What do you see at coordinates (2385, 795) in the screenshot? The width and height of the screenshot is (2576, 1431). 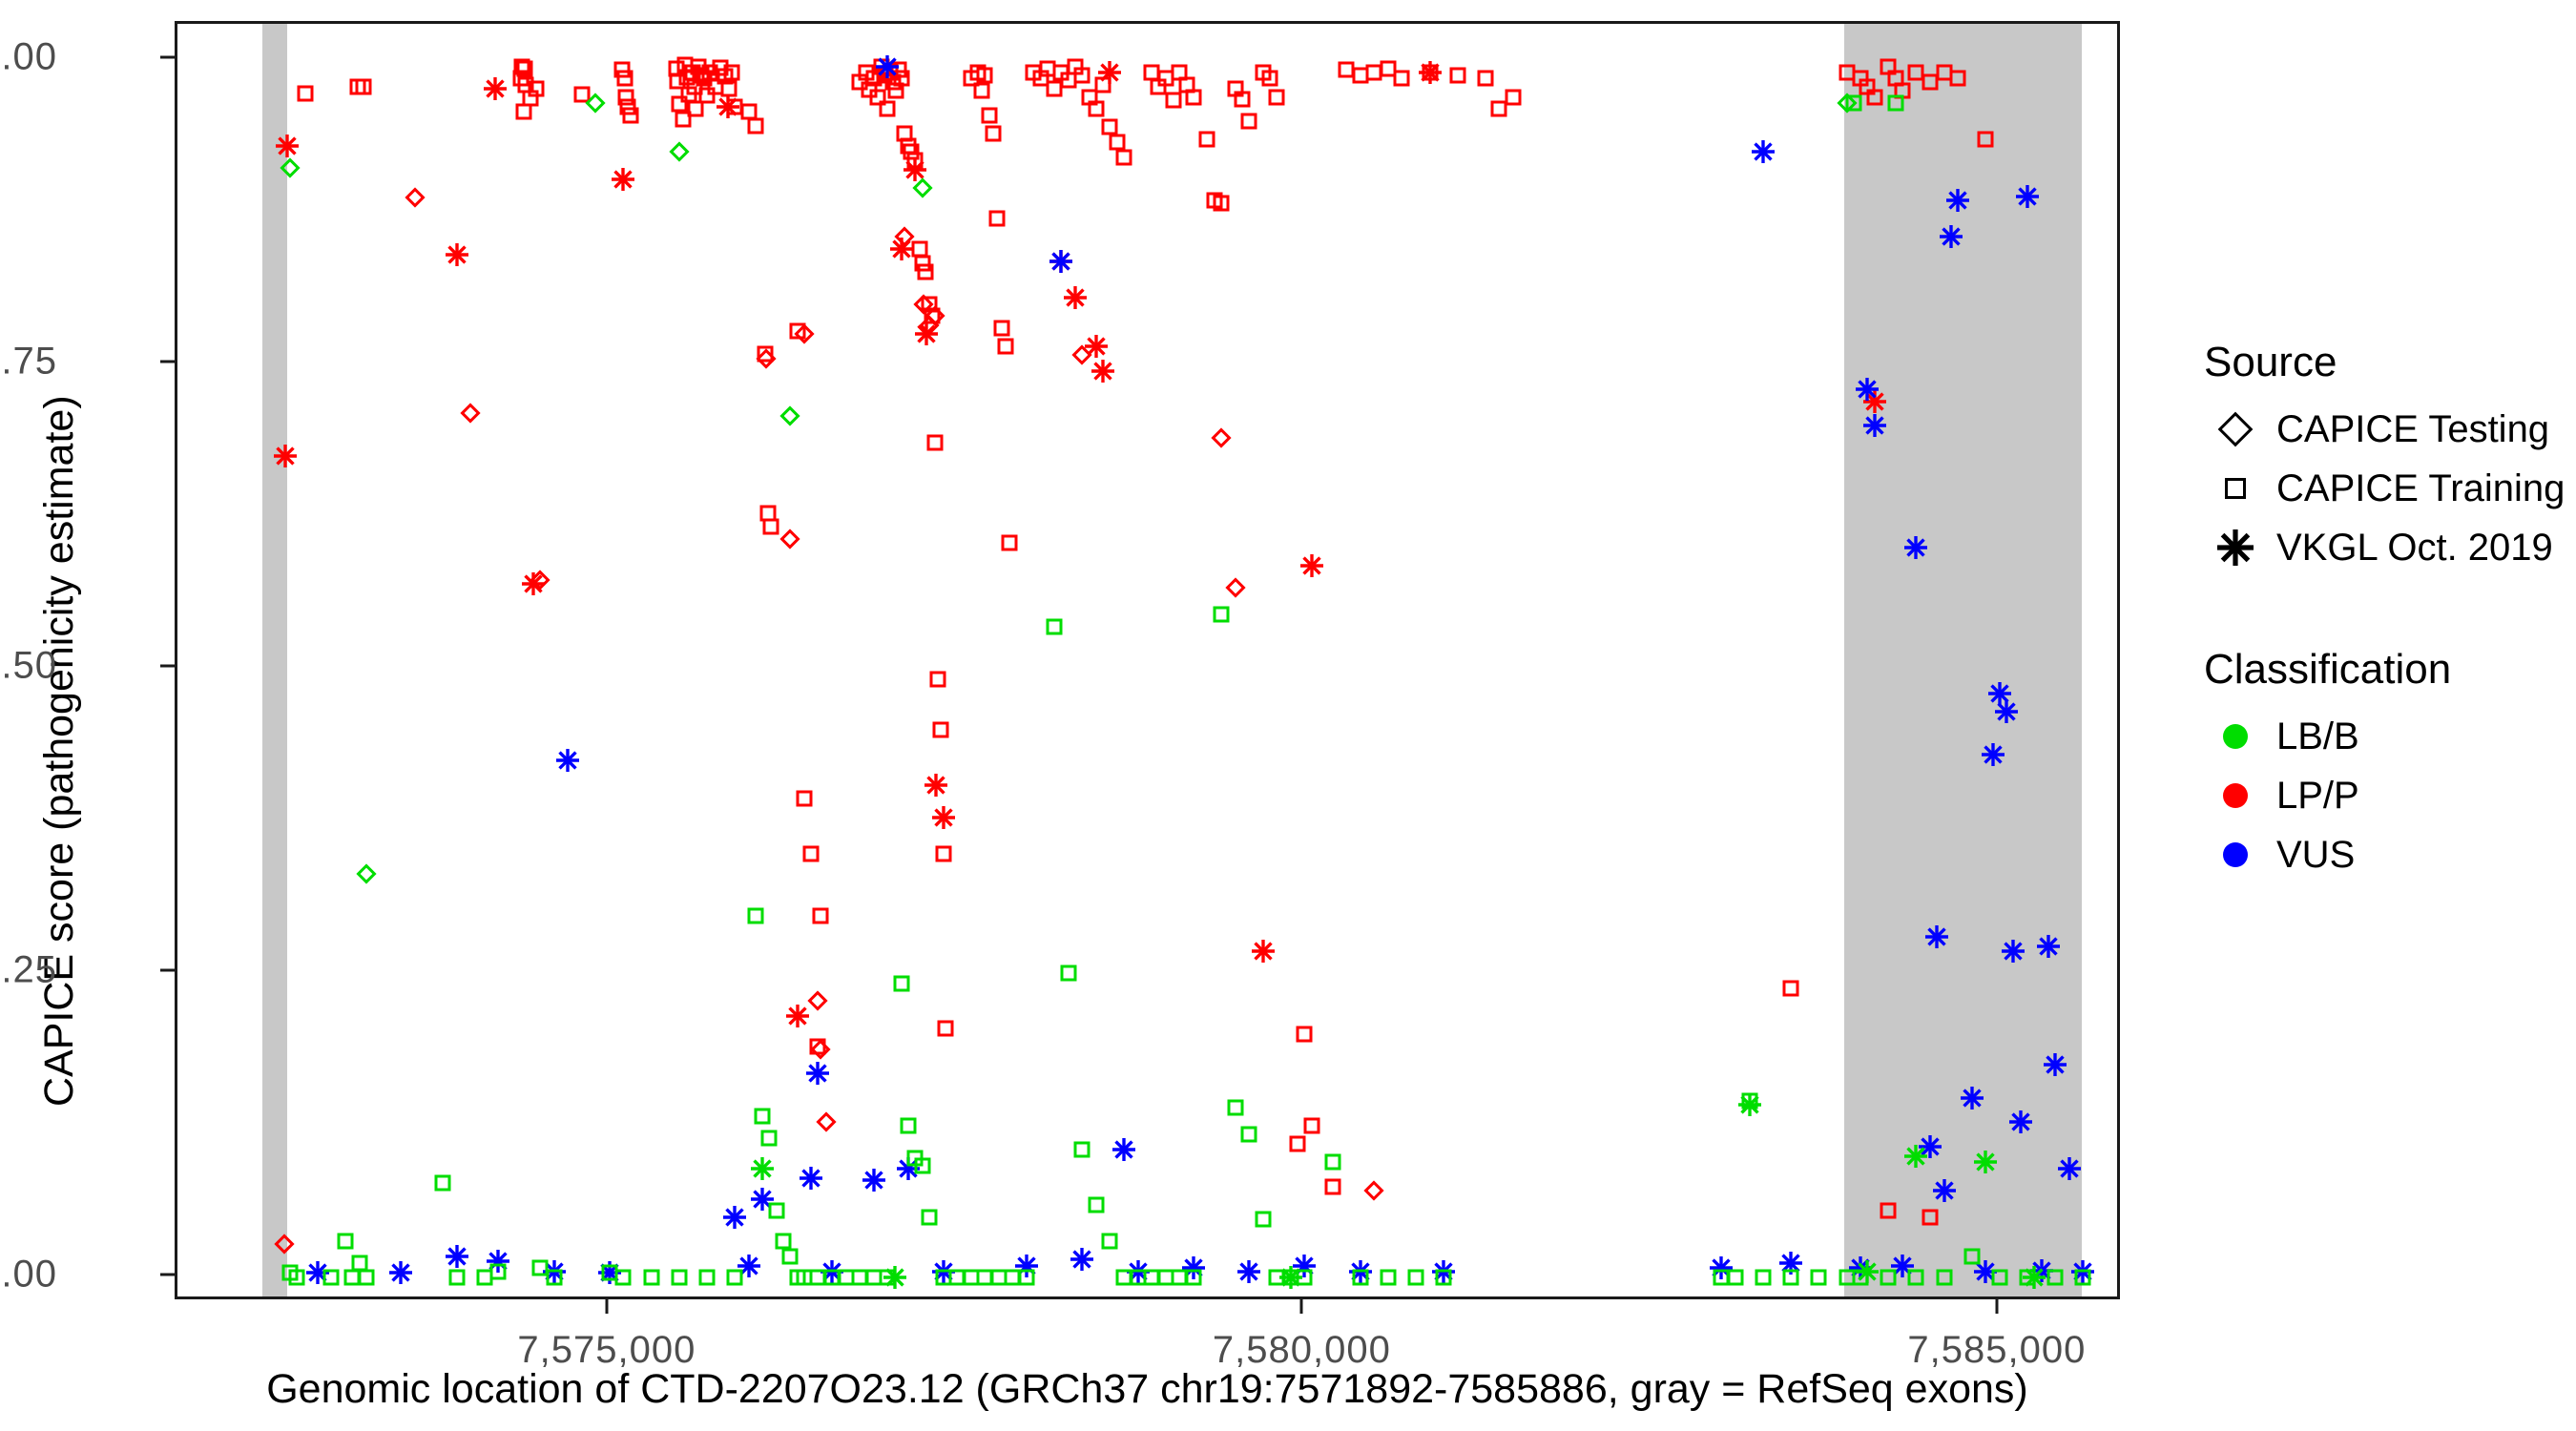 I see `legend-item-lp-p: LP/P` at bounding box center [2385, 795].